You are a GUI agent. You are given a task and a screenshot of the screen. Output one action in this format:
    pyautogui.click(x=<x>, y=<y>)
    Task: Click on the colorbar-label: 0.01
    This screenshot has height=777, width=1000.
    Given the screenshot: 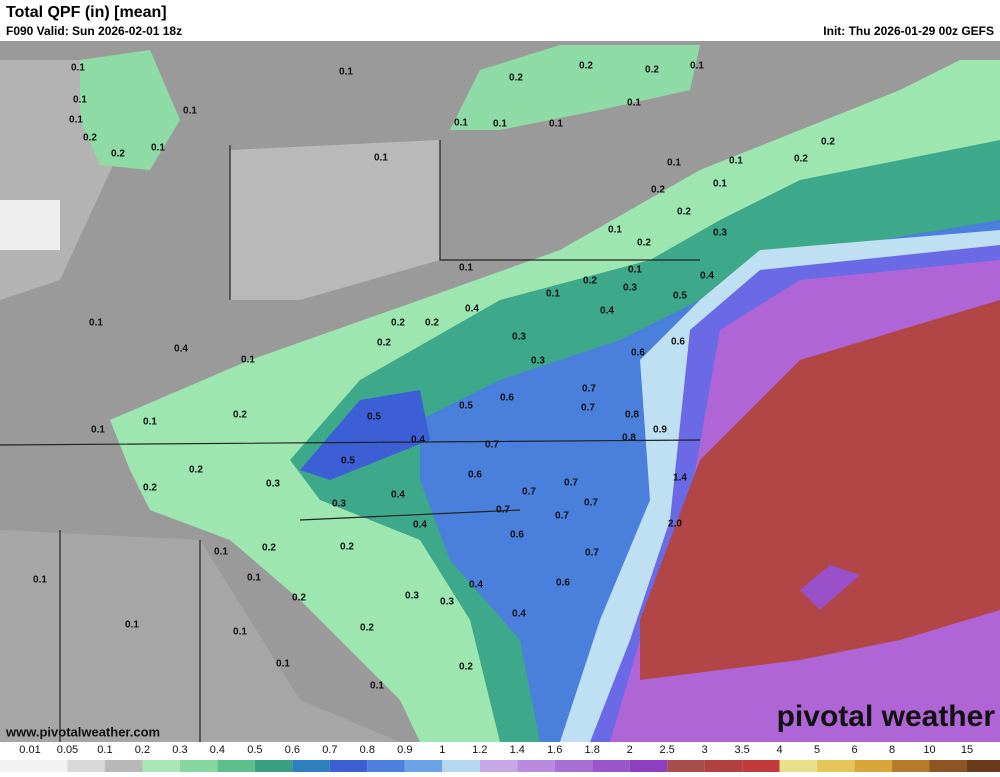 What is the action you would take?
    pyautogui.click(x=29, y=750)
    